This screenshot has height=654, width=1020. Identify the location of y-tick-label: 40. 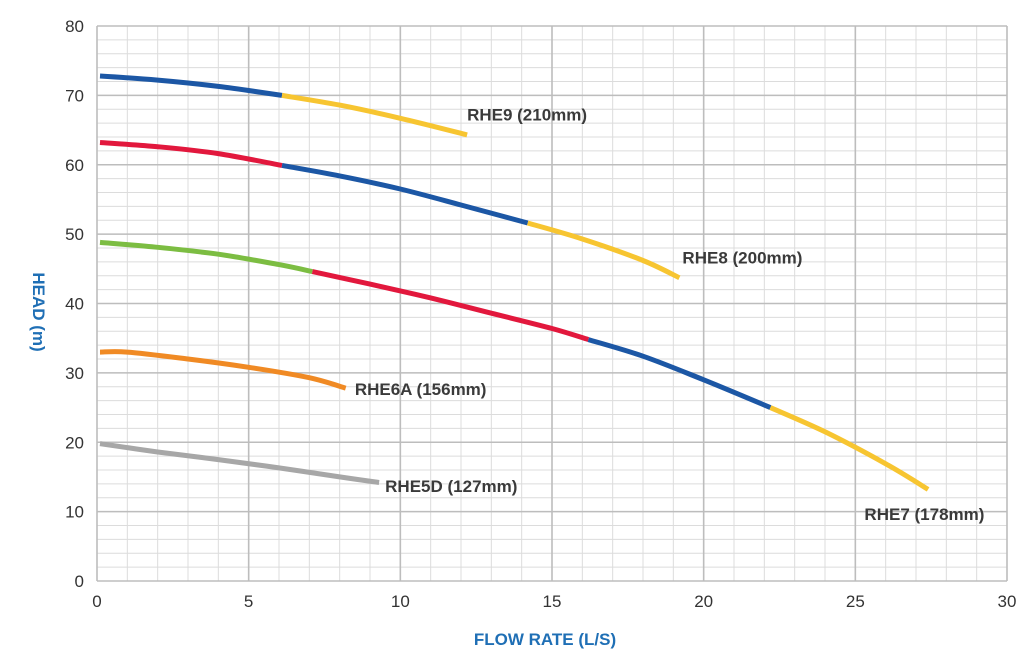
(74, 304).